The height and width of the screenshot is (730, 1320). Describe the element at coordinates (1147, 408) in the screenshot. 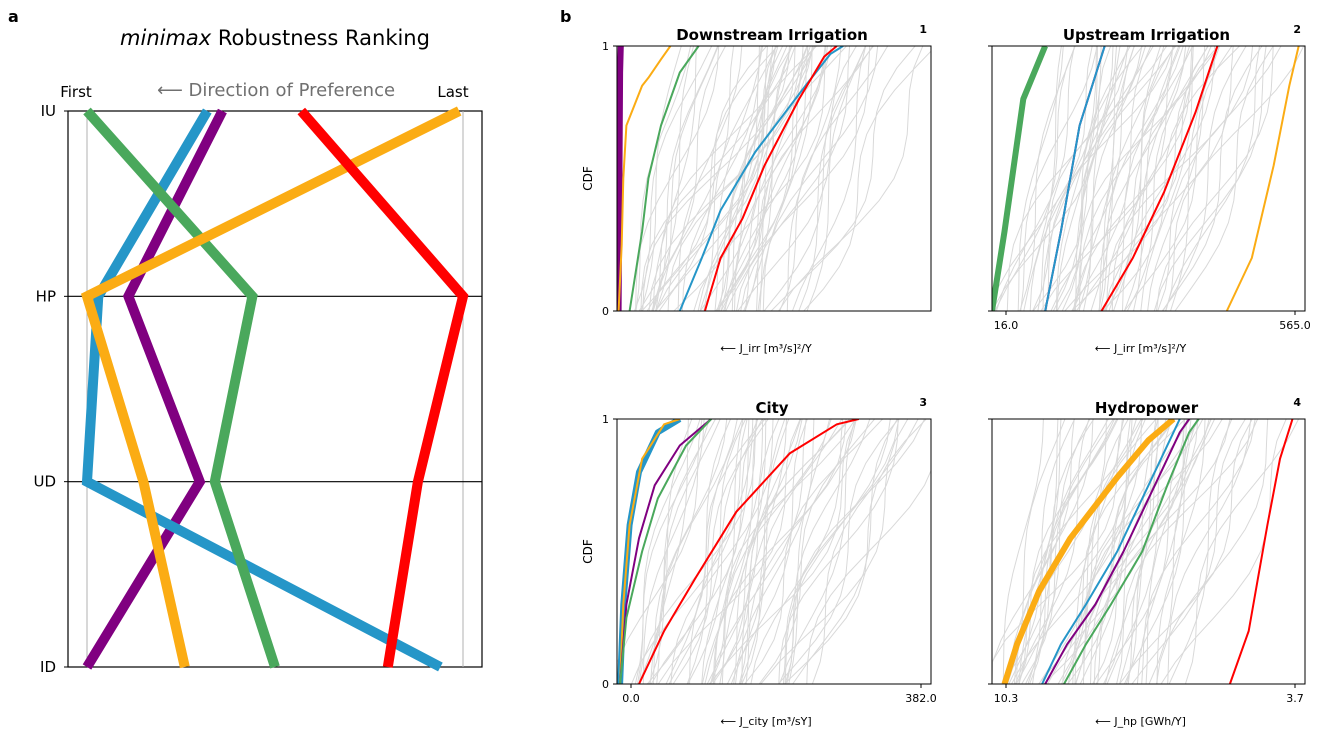

I see `panel-title: Hydropower` at that location.